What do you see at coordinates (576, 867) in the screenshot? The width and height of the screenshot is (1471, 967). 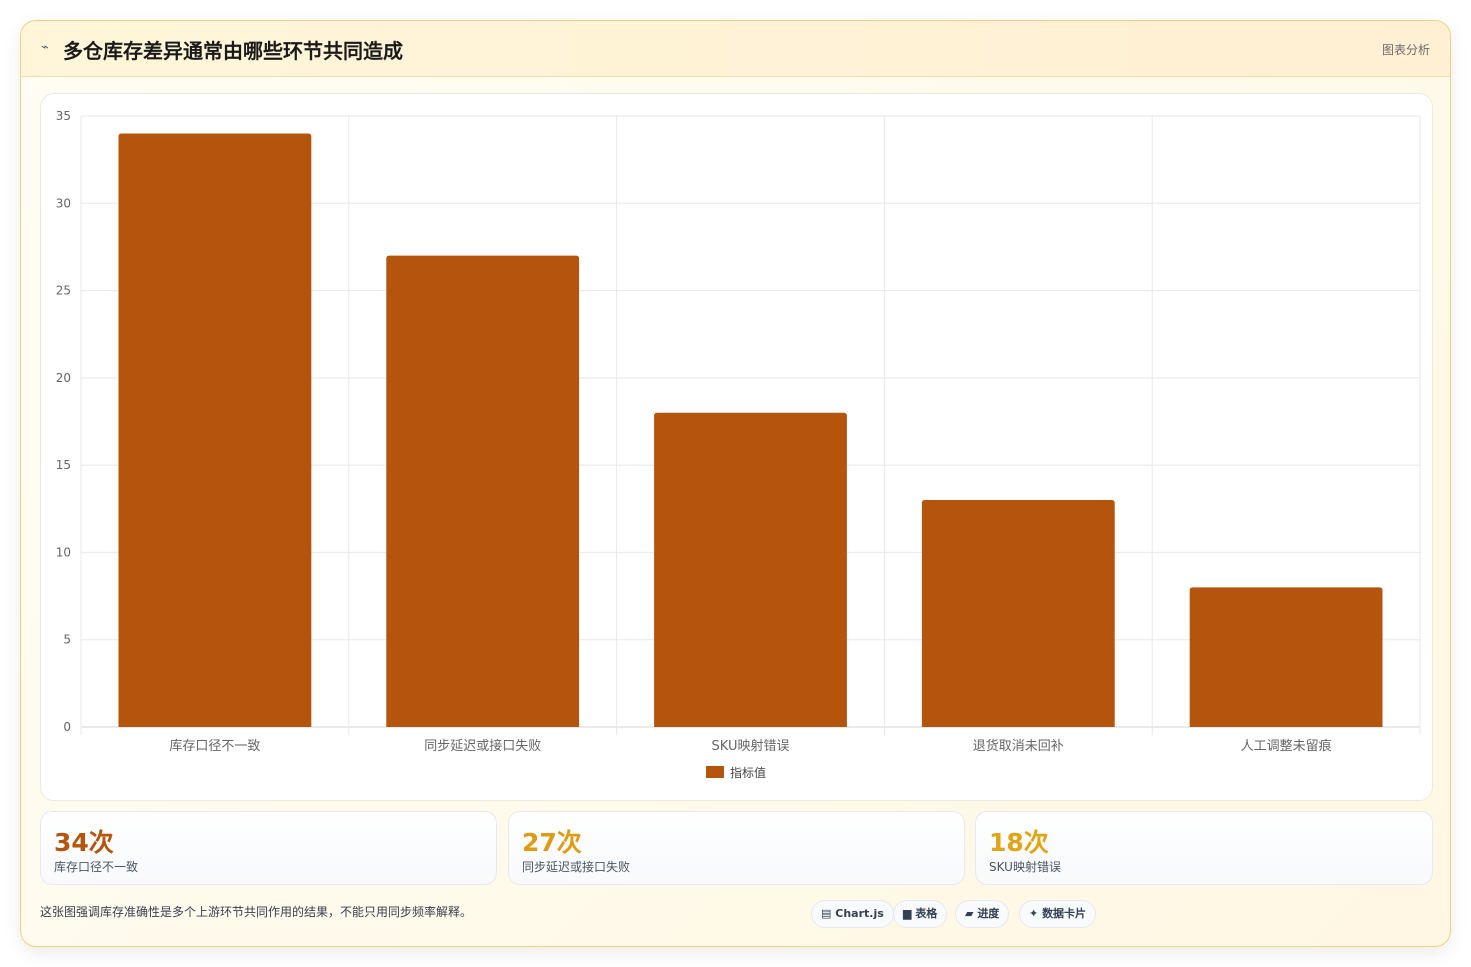 I see `stat-label: 同步延迟或接口失败` at bounding box center [576, 867].